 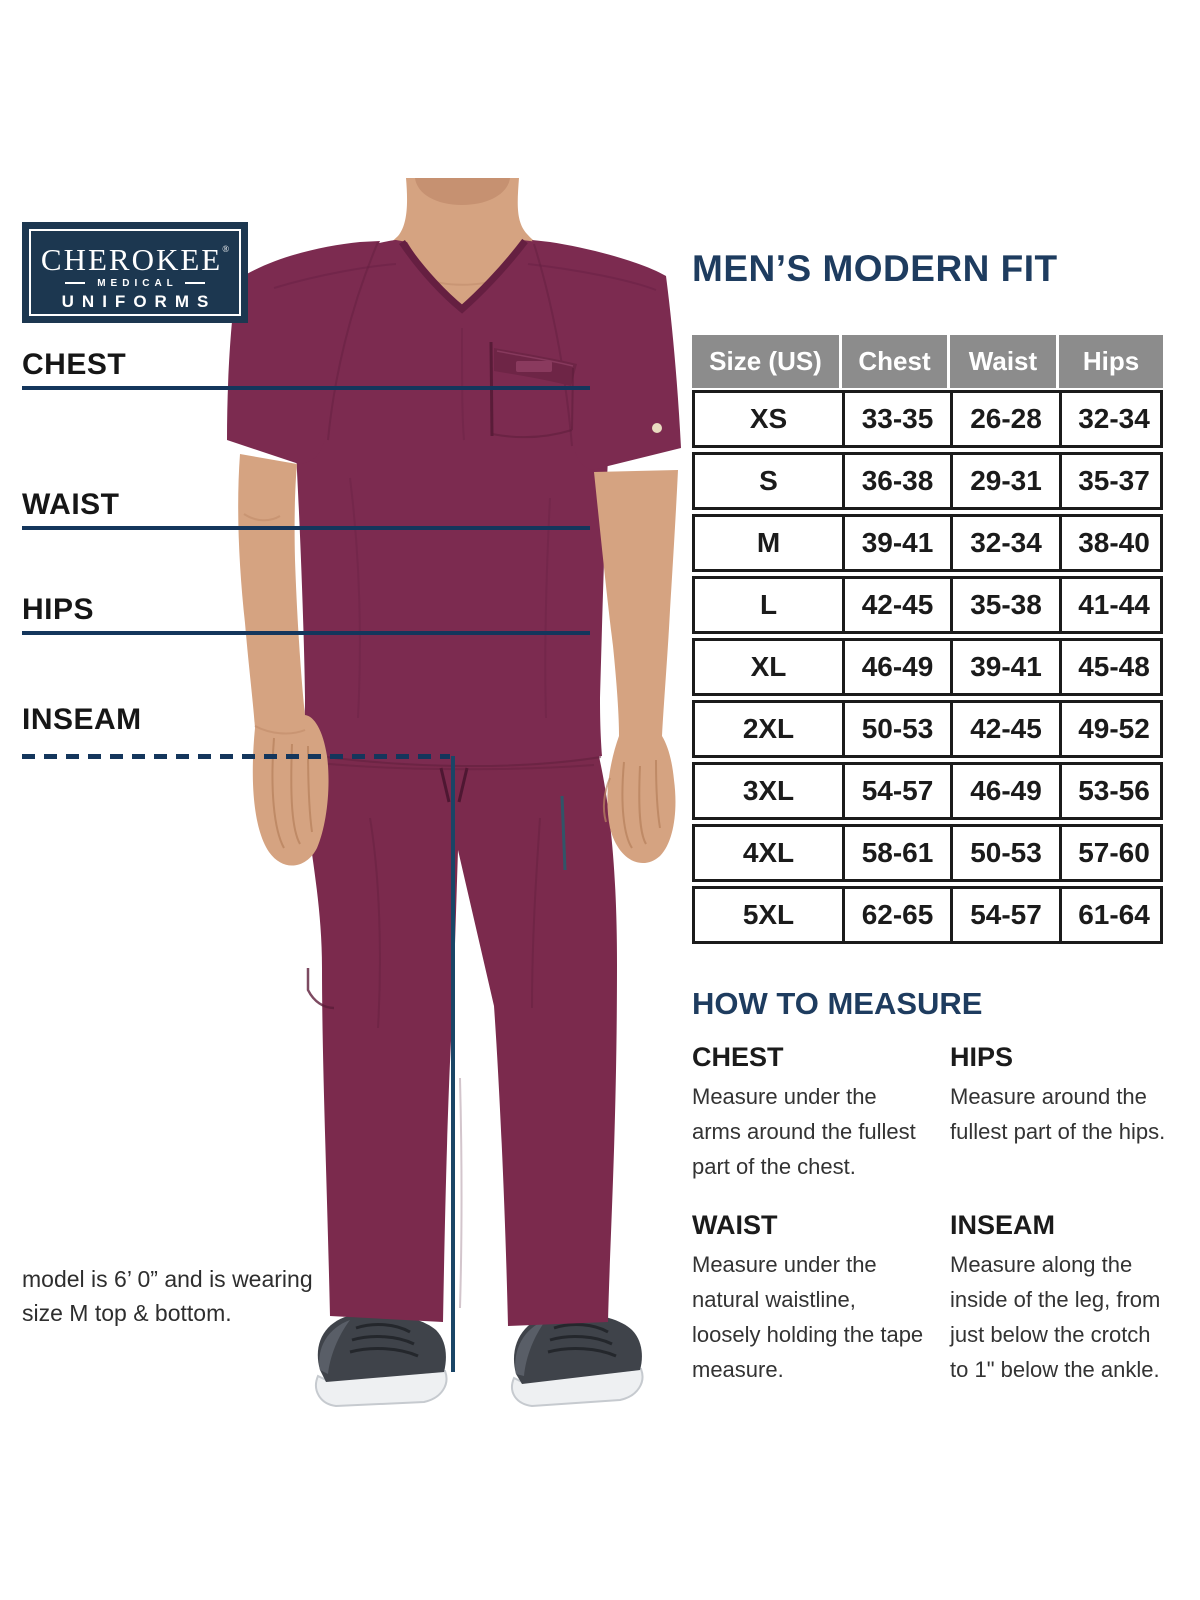 What do you see at coordinates (1112, 791) in the screenshot?
I see `measurement-cell: 53-56` at bounding box center [1112, 791].